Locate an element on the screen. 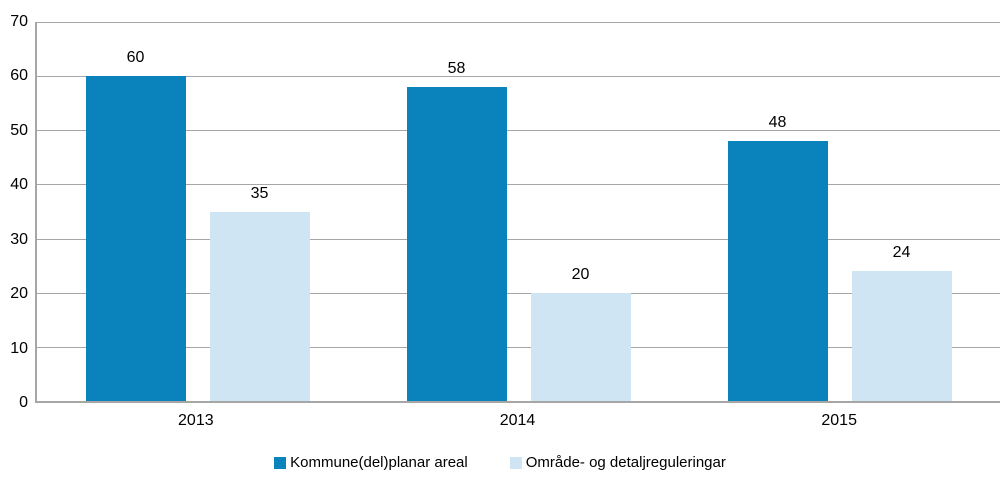  bar-2013-omr-de-og-detaljreguleringar: 35 is located at coordinates (259, 293).